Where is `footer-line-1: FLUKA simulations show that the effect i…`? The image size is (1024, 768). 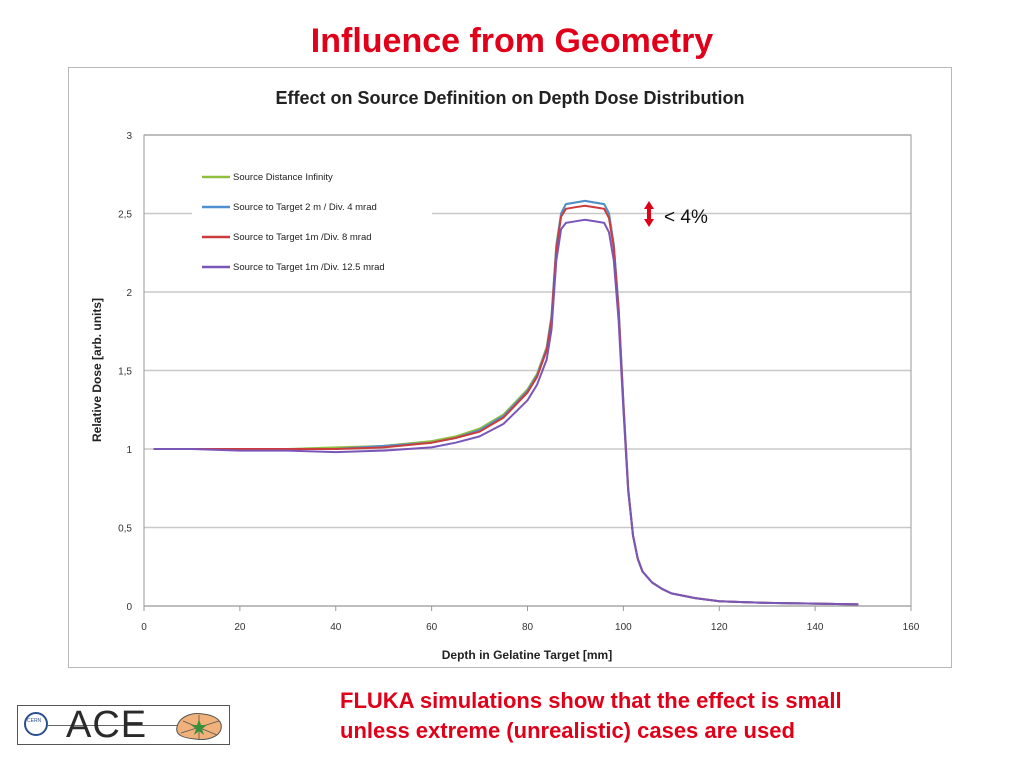
footer-line-1: FLUKA simulations show that the effect i… is located at coordinates (591, 700).